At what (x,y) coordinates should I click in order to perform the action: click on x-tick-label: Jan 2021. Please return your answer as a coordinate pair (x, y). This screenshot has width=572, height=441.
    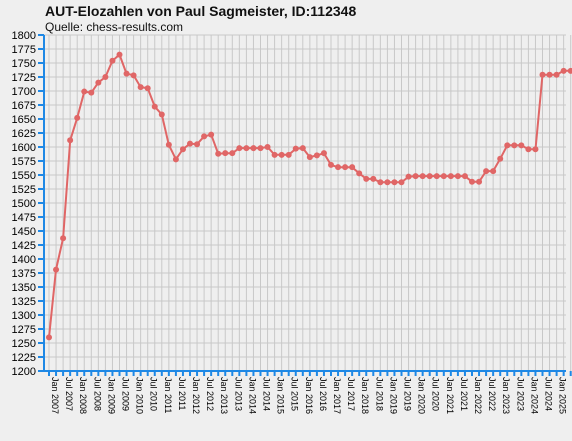
    Looking at the image, I should click on (450, 395).